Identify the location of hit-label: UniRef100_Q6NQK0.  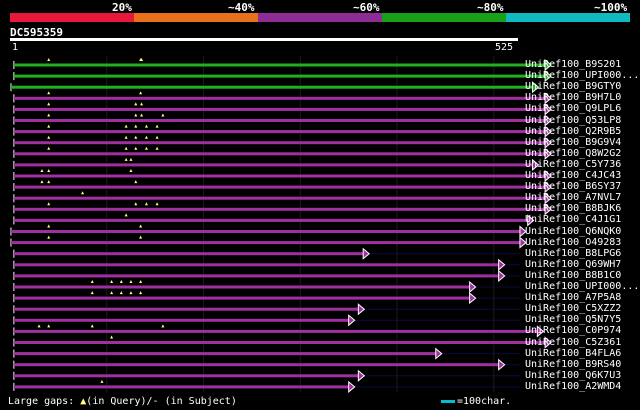
(573, 231).